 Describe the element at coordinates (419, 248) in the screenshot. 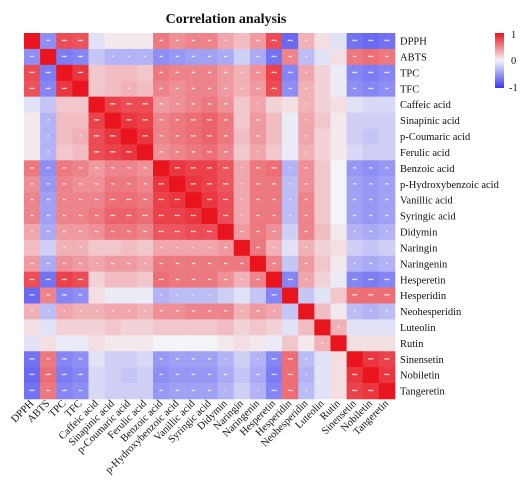

I see `row-label: Naringin` at that location.